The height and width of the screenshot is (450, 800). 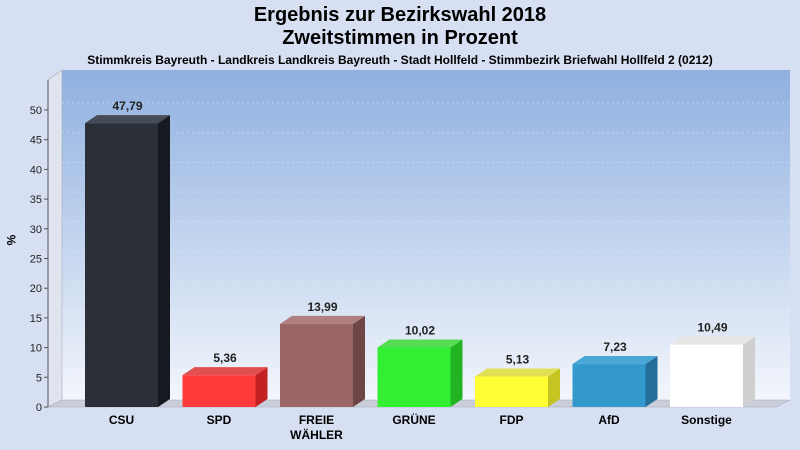 I want to click on y-tick-label: 5, so click(x=39, y=378).